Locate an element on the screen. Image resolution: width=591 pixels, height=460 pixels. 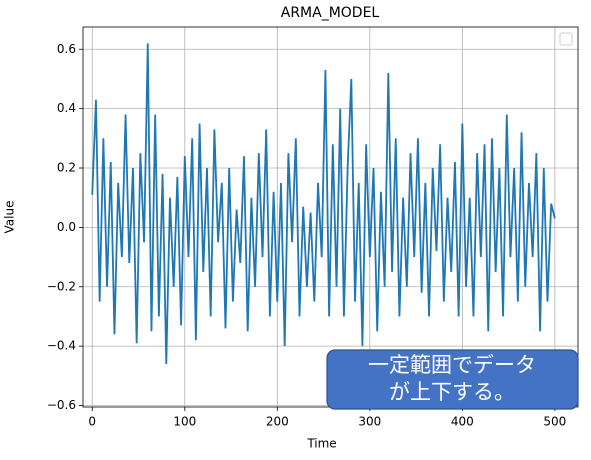
x-tick-label: 500 is located at coordinates (554, 422).